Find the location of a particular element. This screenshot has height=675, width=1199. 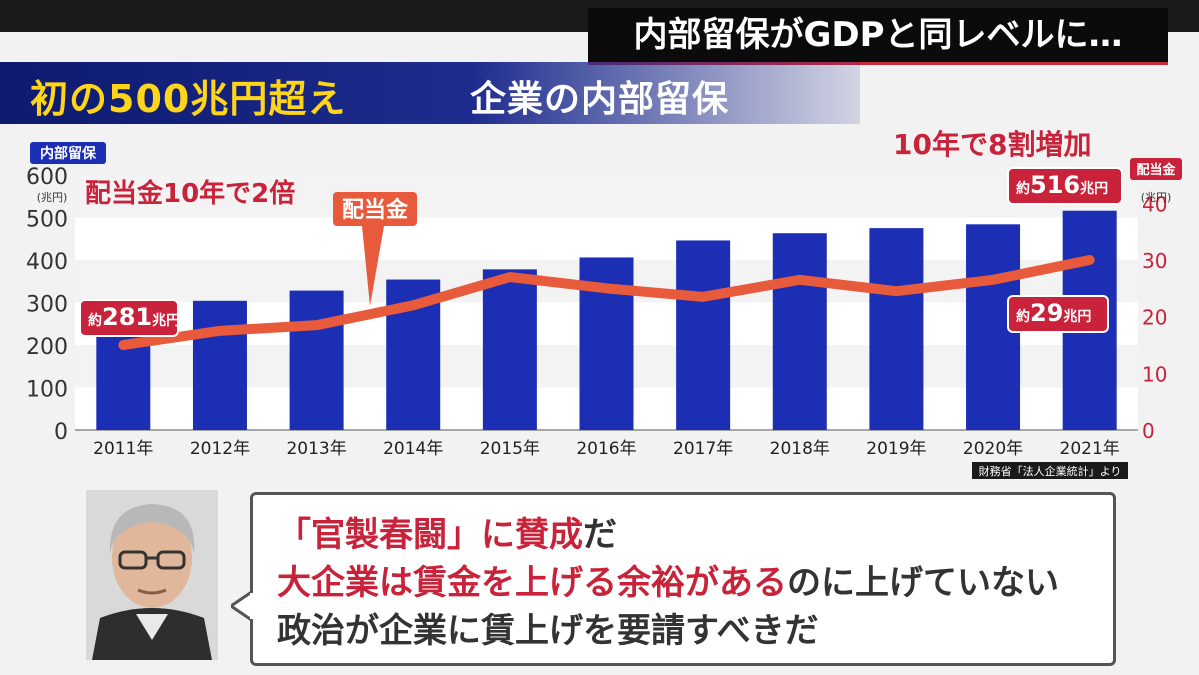

left-tick-label: 500 is located at coordinates (47, 220).